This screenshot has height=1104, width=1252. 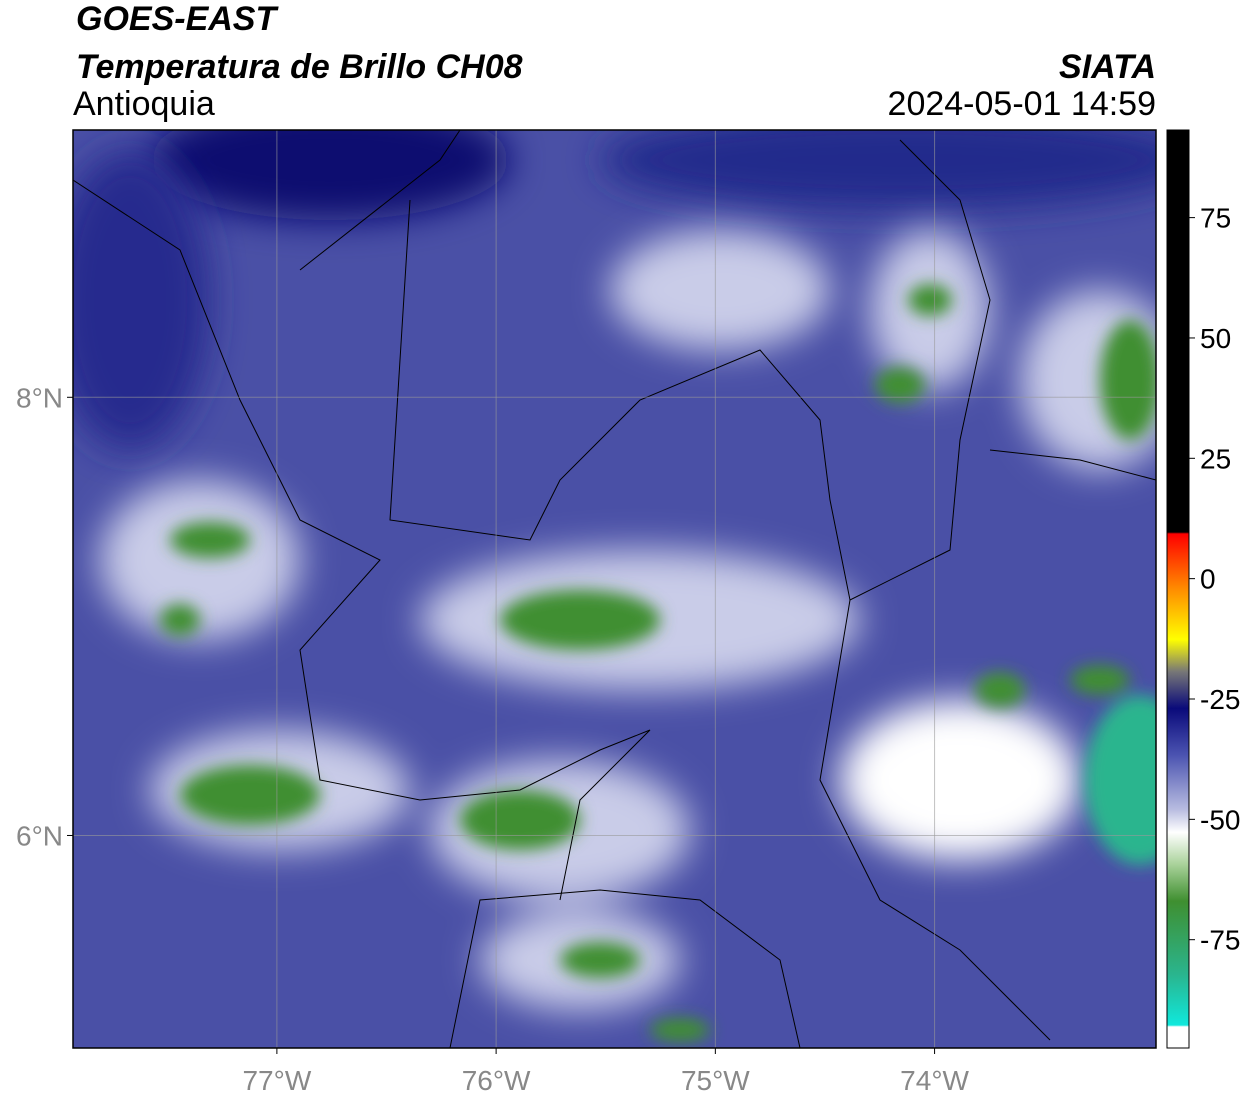 I want to click on x-tick-label: 77°W, so click(x=276, y=1080).